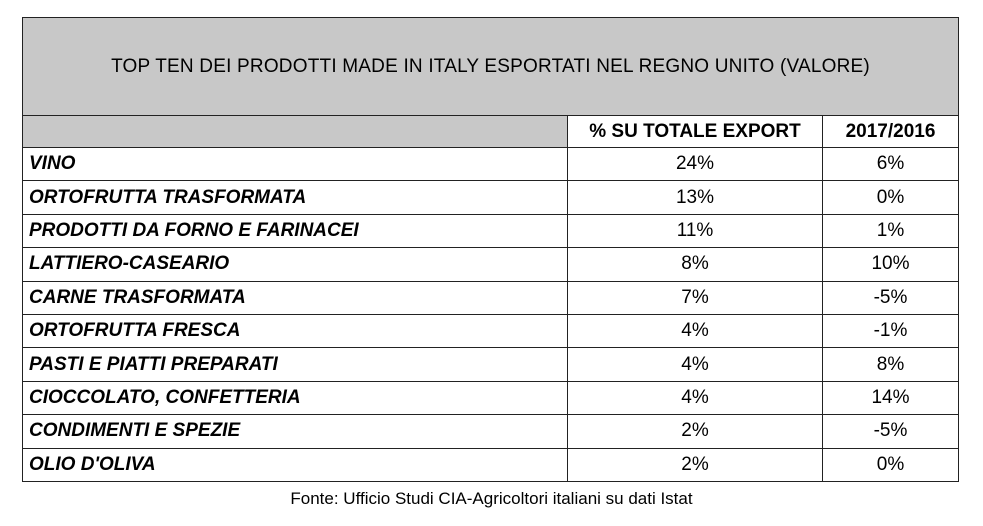  I want to click on change-value: 10%, so click(890, 264).